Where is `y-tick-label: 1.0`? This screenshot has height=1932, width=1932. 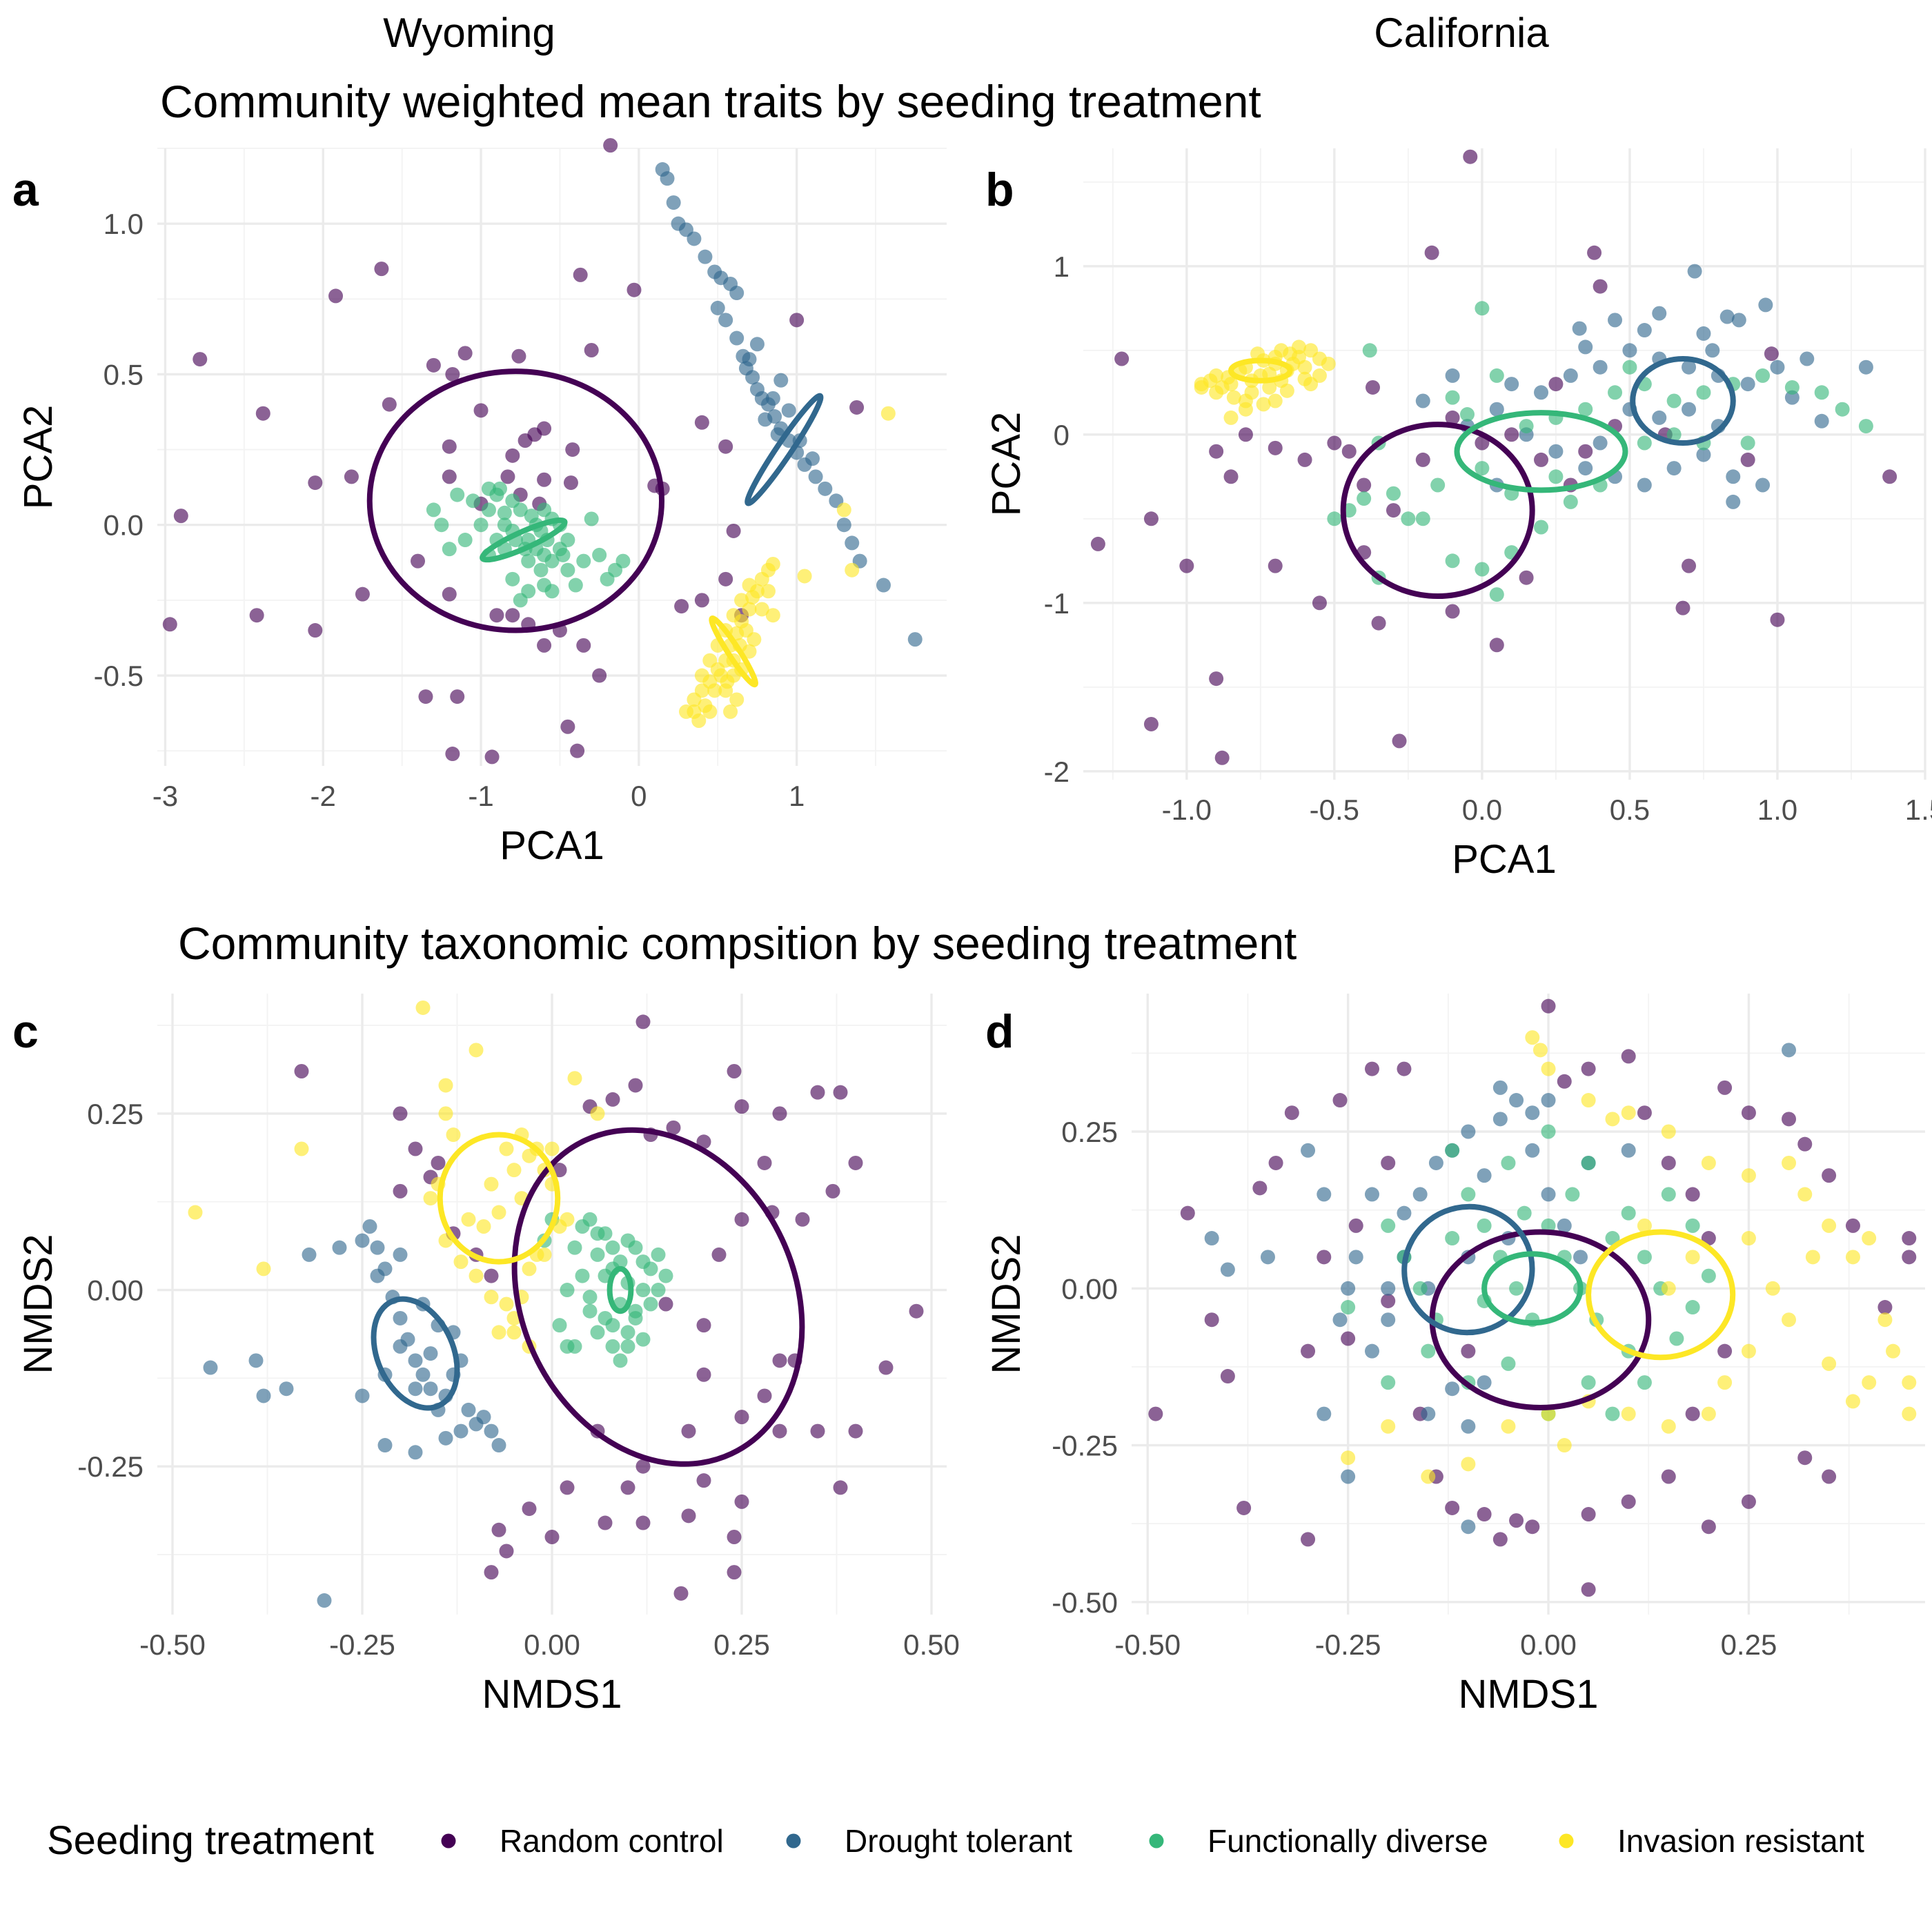
y-tick-label: 1.0 is located at coordinates (123, 224).